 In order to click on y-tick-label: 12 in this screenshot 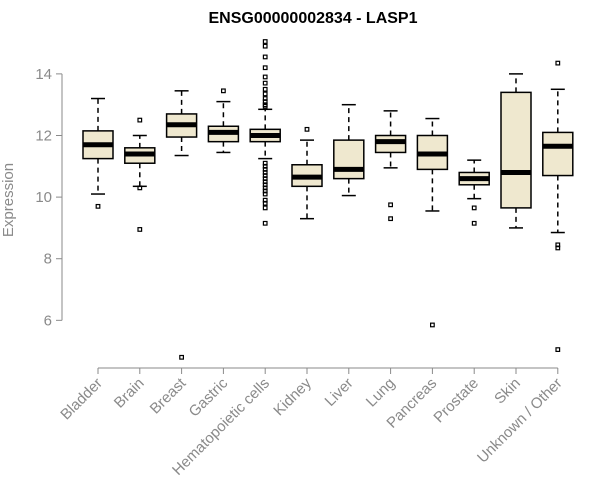, I will do `click(43, 135)`.